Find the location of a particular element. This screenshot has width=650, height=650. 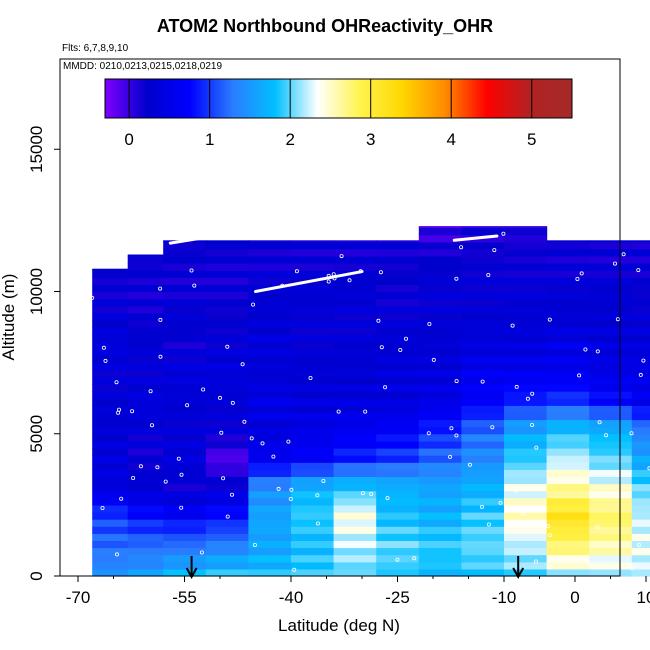

y-axis-label: Altitude (m) is located at coordinates (9, 317).